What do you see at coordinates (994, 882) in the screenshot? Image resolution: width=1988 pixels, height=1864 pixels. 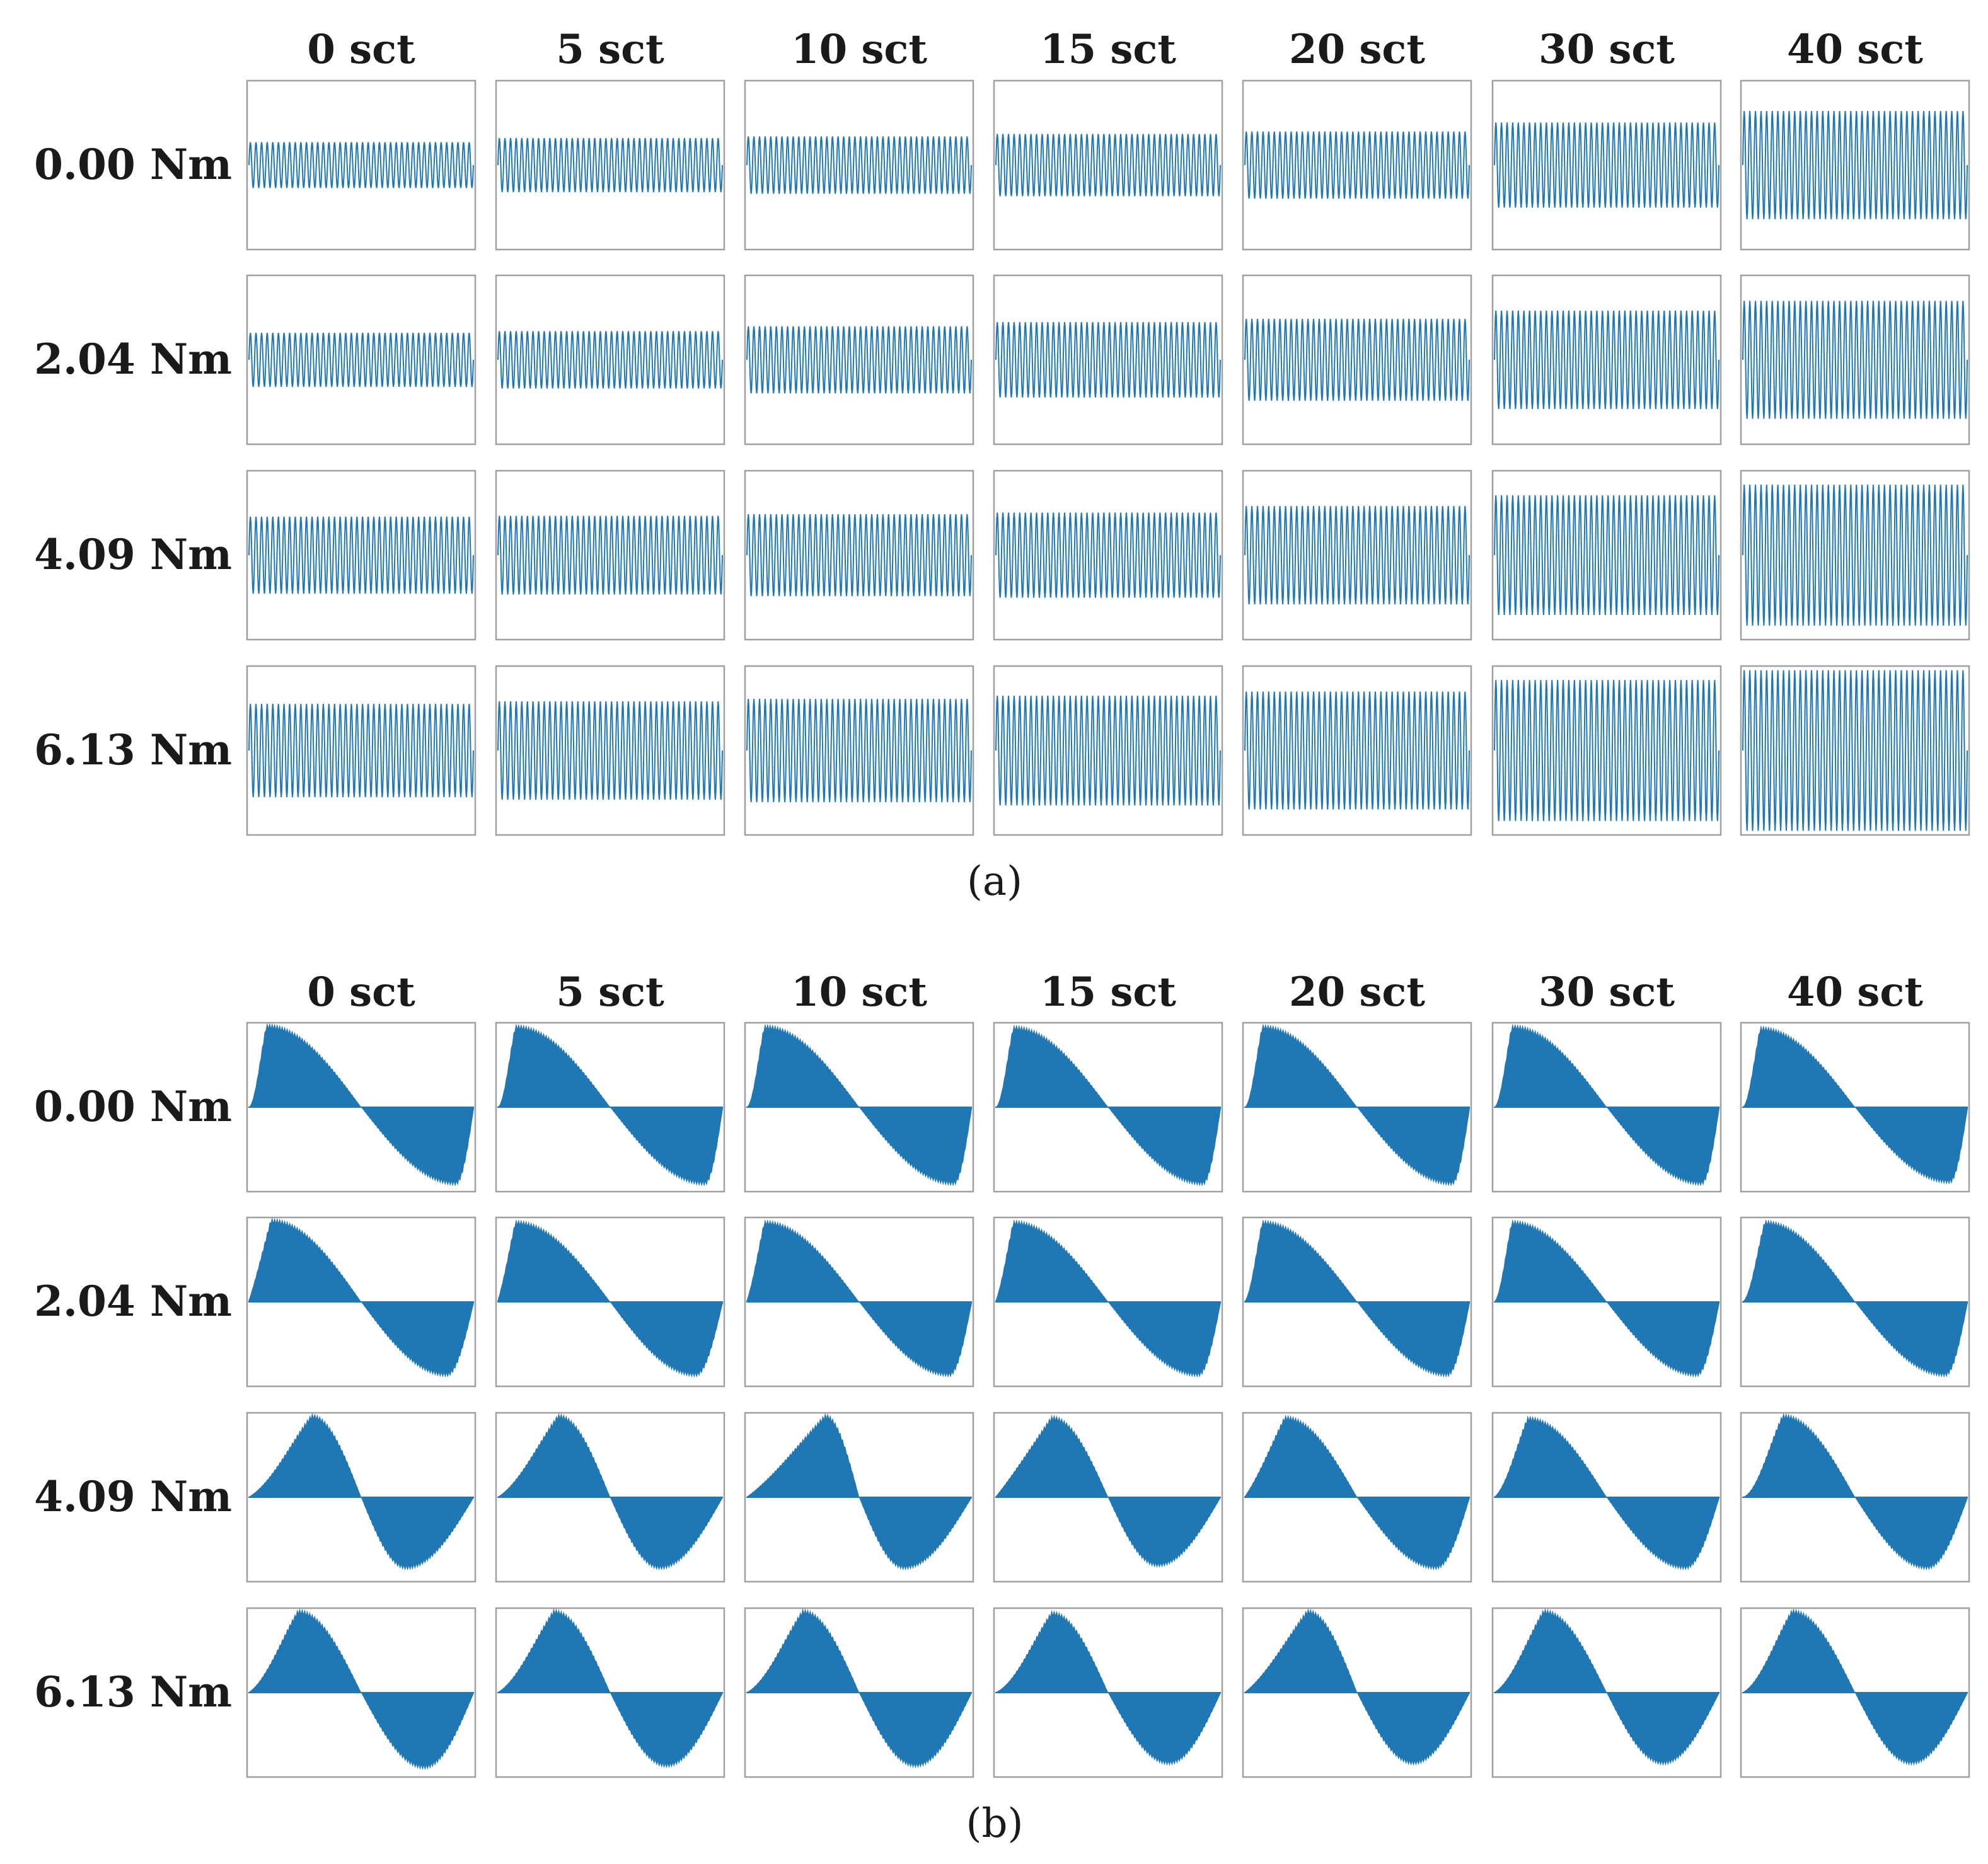 I see `a-caption: (a)` at bounding box center [994, 882].